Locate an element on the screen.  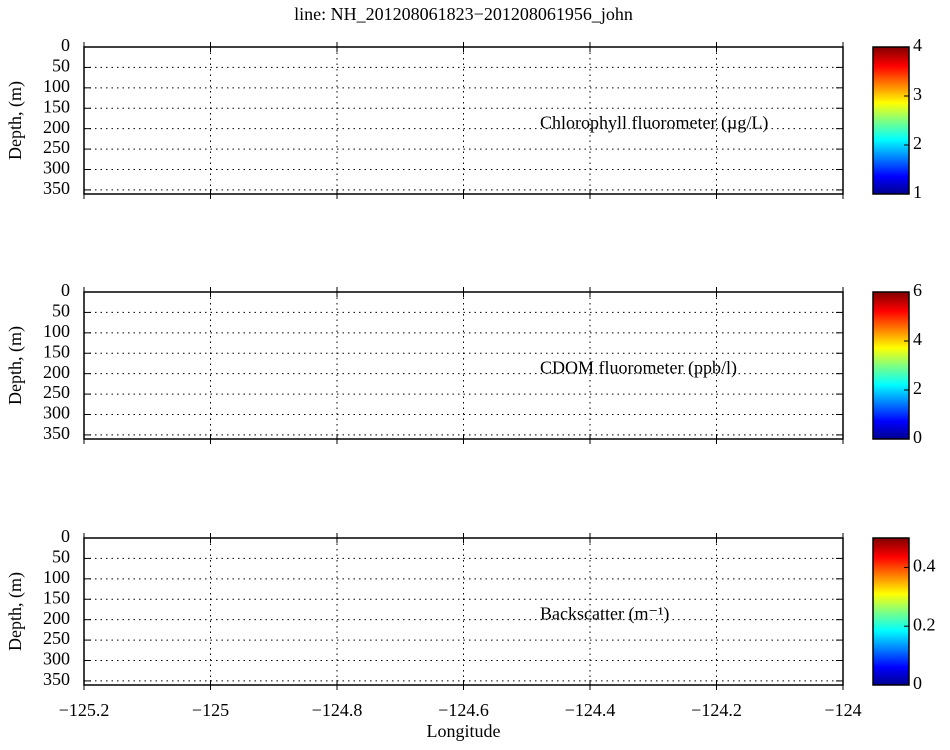
colorbar-tick-label: 0.2 is located at coordinates (924, 624).